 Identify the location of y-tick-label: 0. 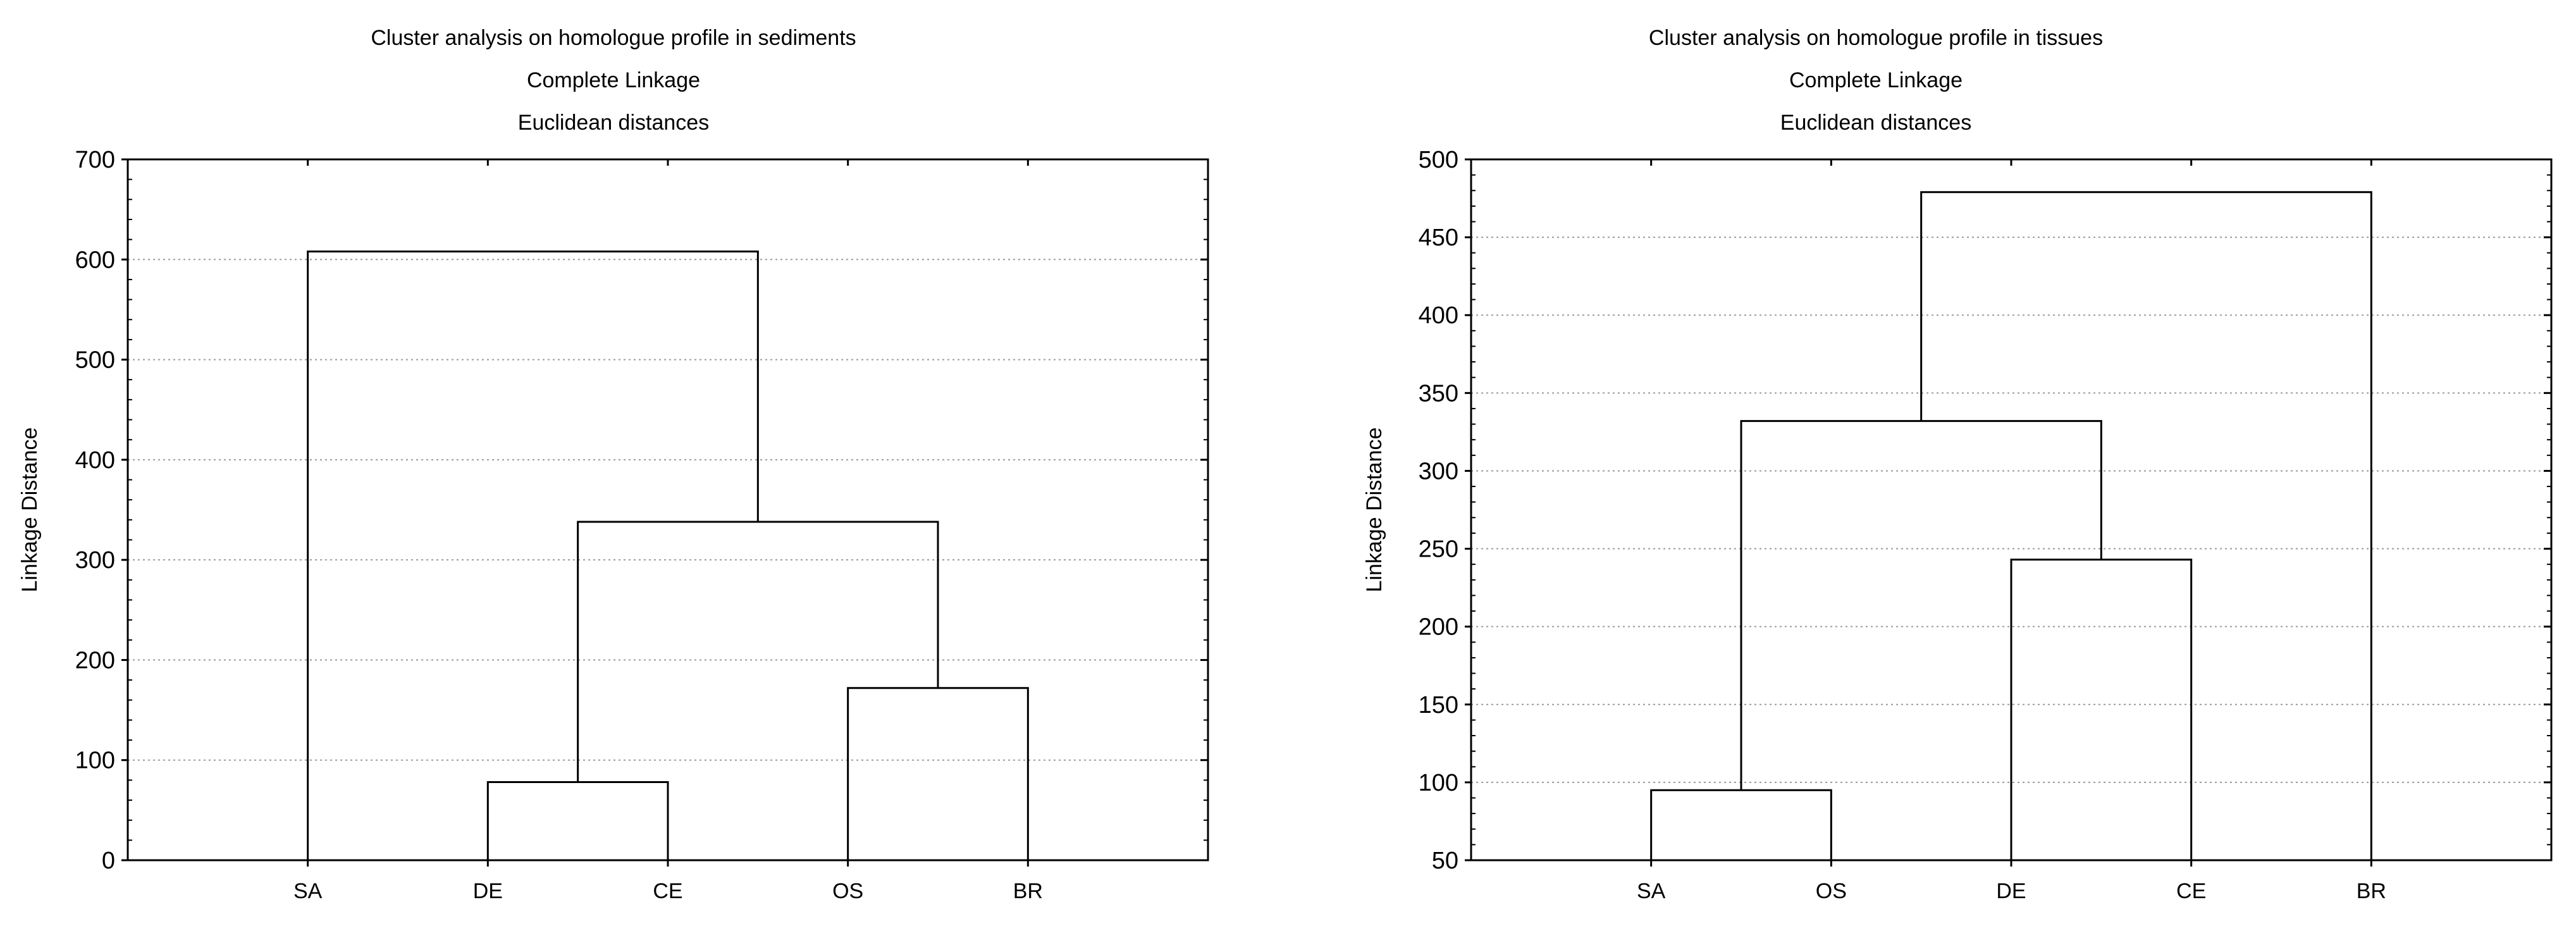
(109, 861).